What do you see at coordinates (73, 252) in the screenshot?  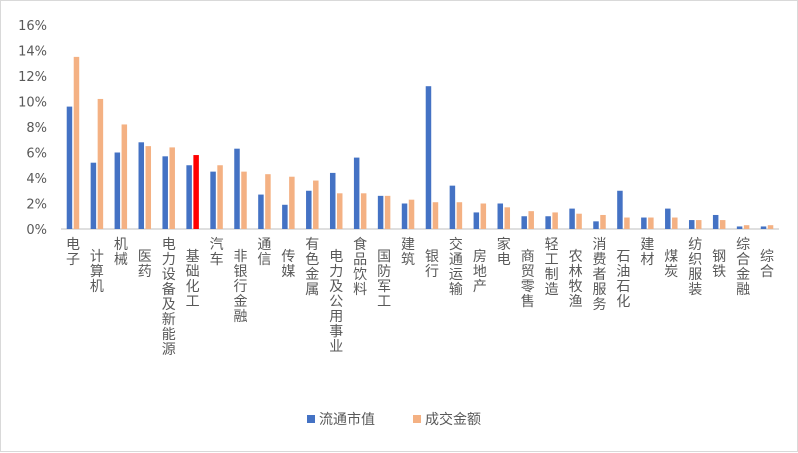 I see `x-tick-label: 电子` at bounding box center [73, 252].